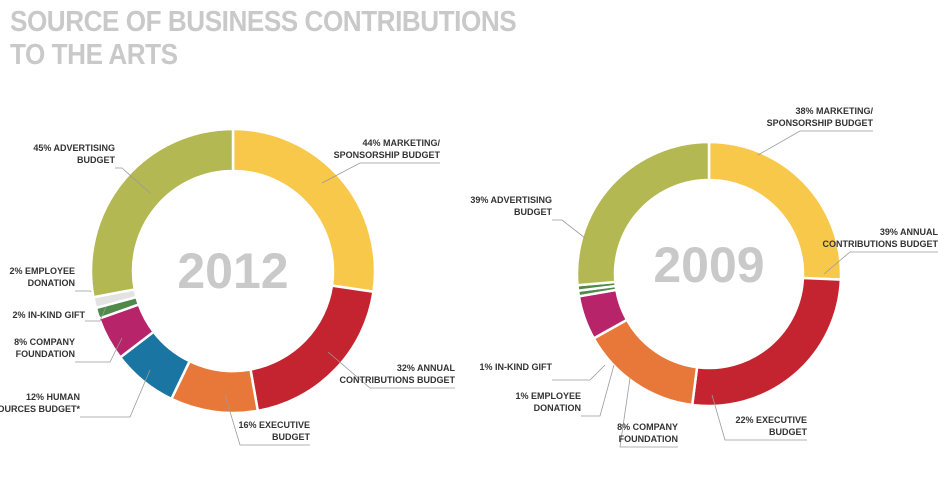 The width and height of the screenshot is (938, 489). I want to click on slice-label-2012-3: 12% HUMAN RESOURCES BUDGET*, so click(40, 403).